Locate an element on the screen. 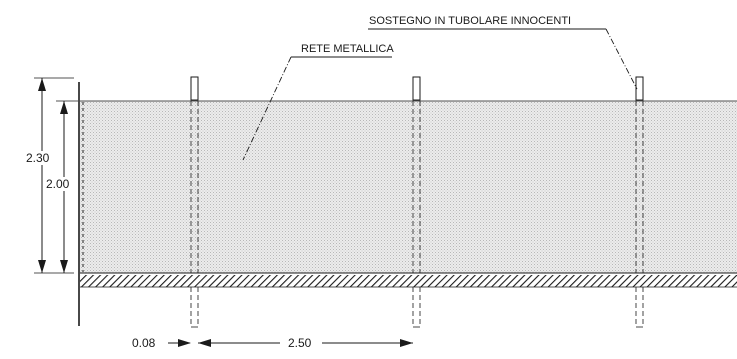 Image resolution: width=737 pixels, height=359 pixels. post-3-head is located at coordinates (639, 88).